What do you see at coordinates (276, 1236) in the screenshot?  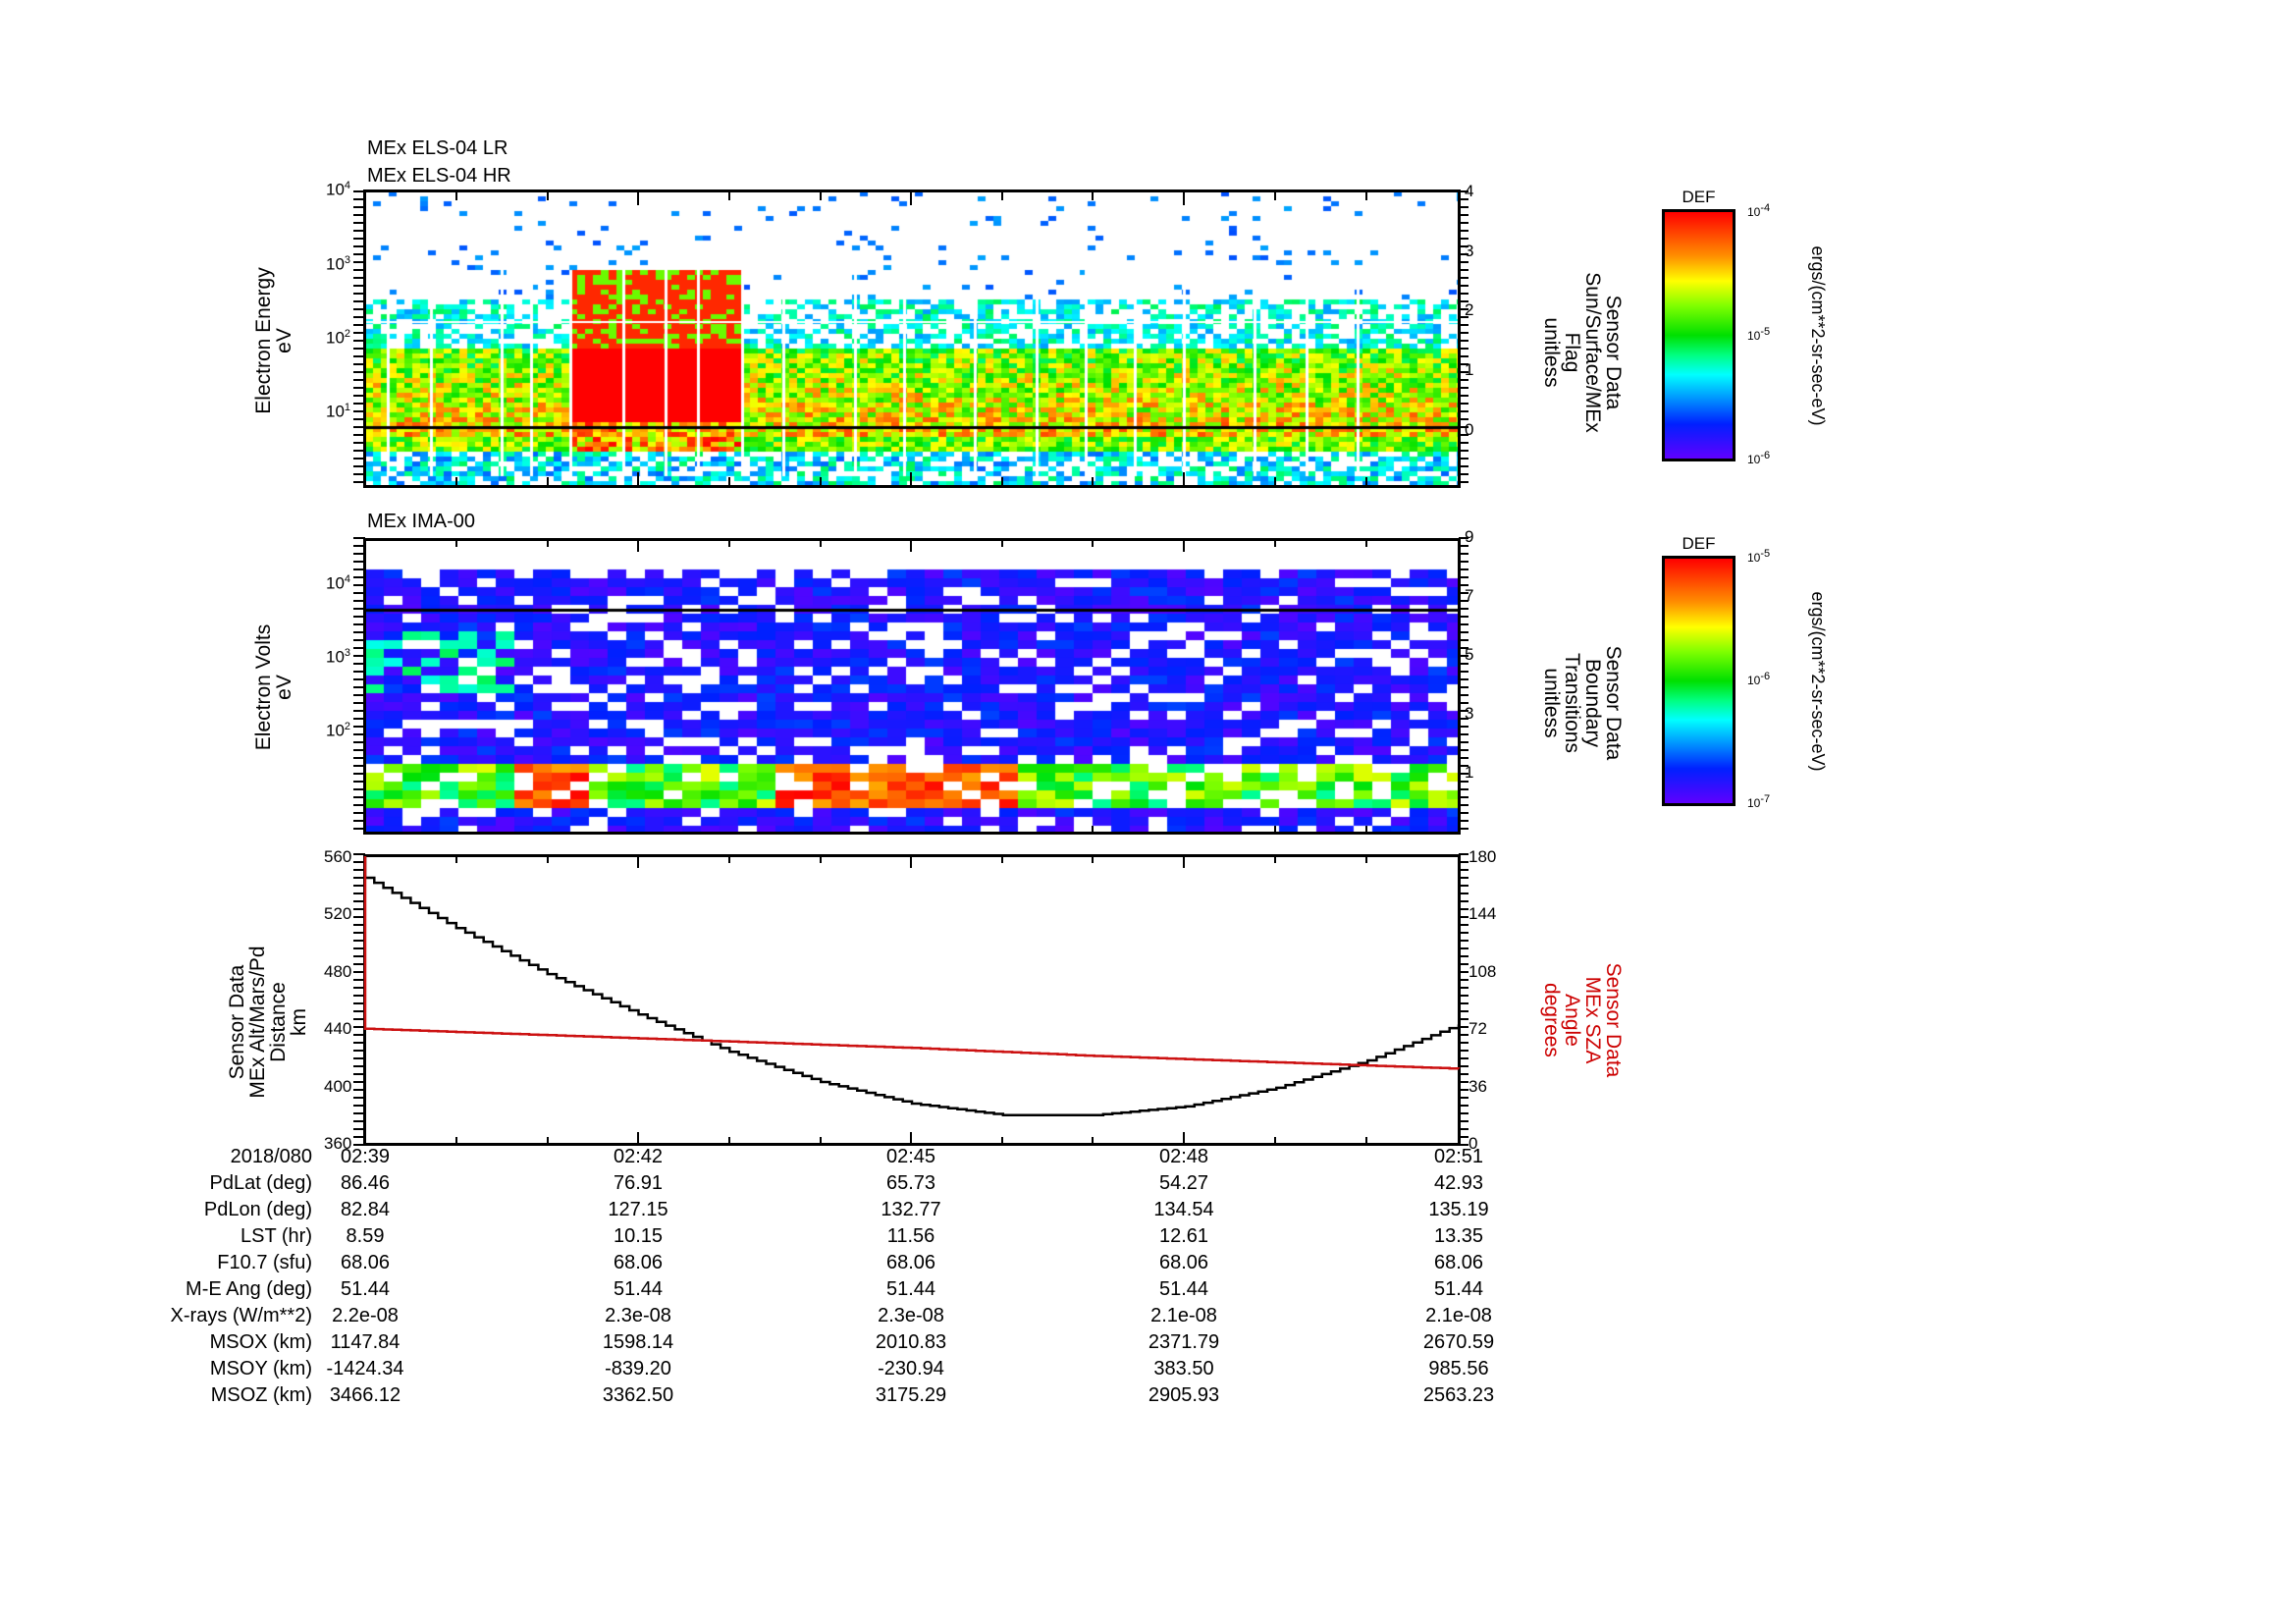 I see `ephemeris-label: LST (hr)` at bounding box center [276, 1236].